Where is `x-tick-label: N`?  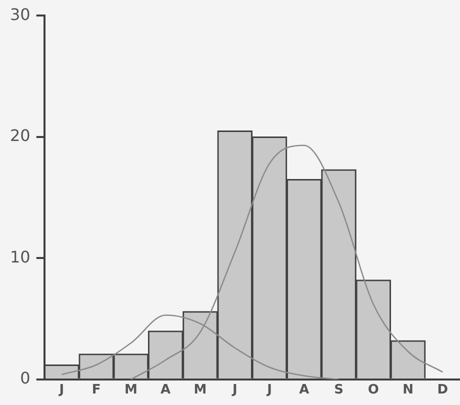
x-tick-label: N is located at coordinates (408, 390).